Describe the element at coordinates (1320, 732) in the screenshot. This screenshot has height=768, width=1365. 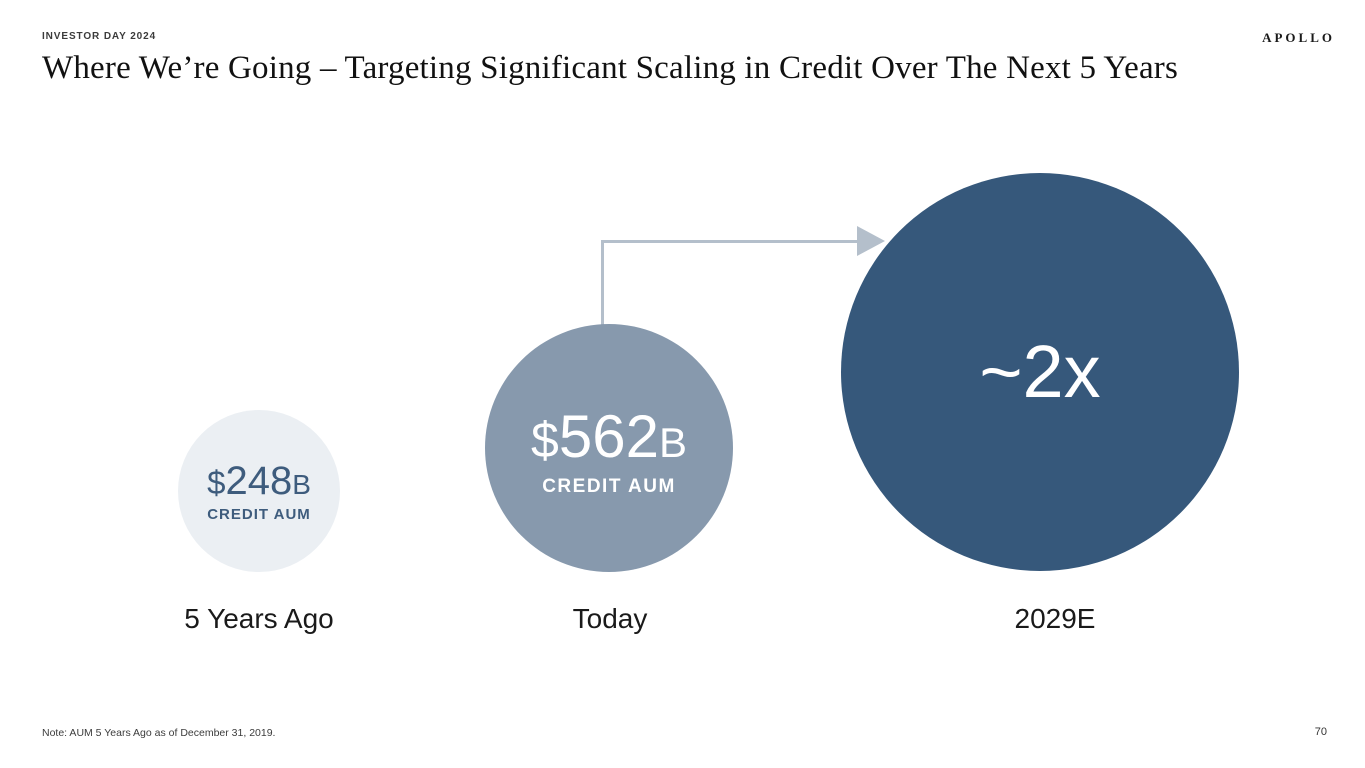
I see `page-number: 70` at that location.